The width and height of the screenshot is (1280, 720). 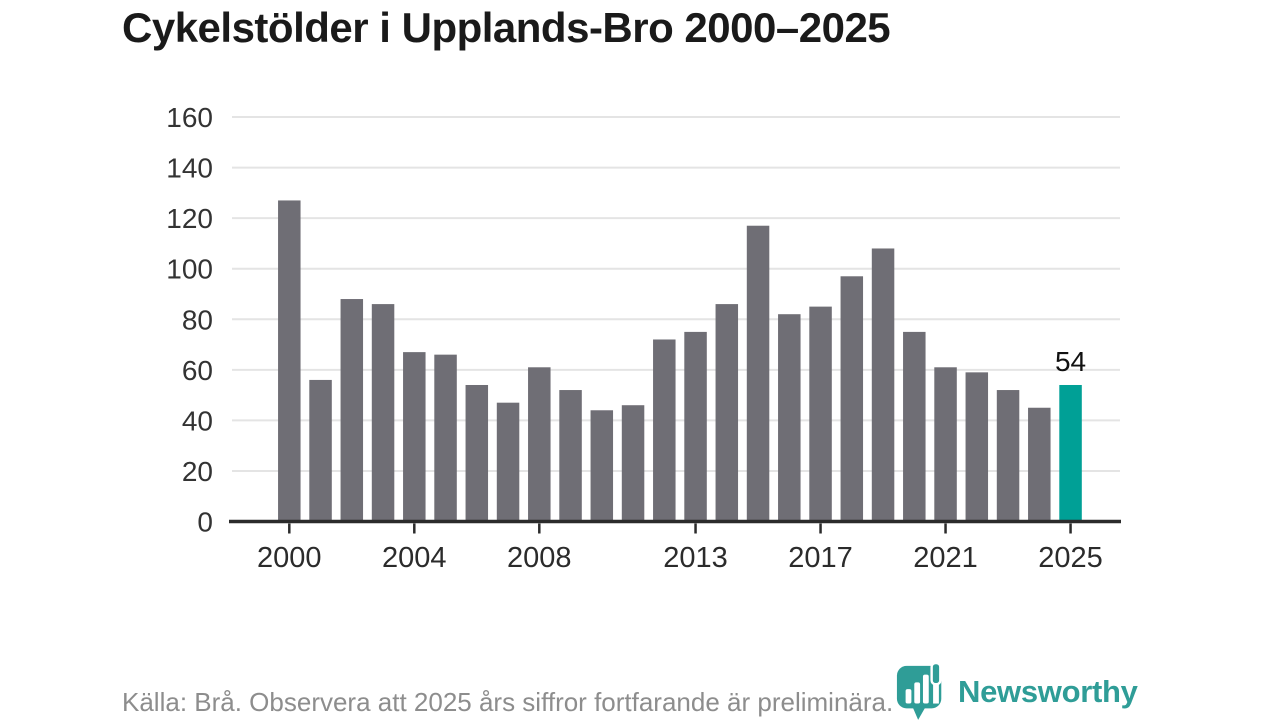 What do you see at coordinates (508, 462) in the screenshot?
I see `bar-2007` at bounding box center [508, 462].